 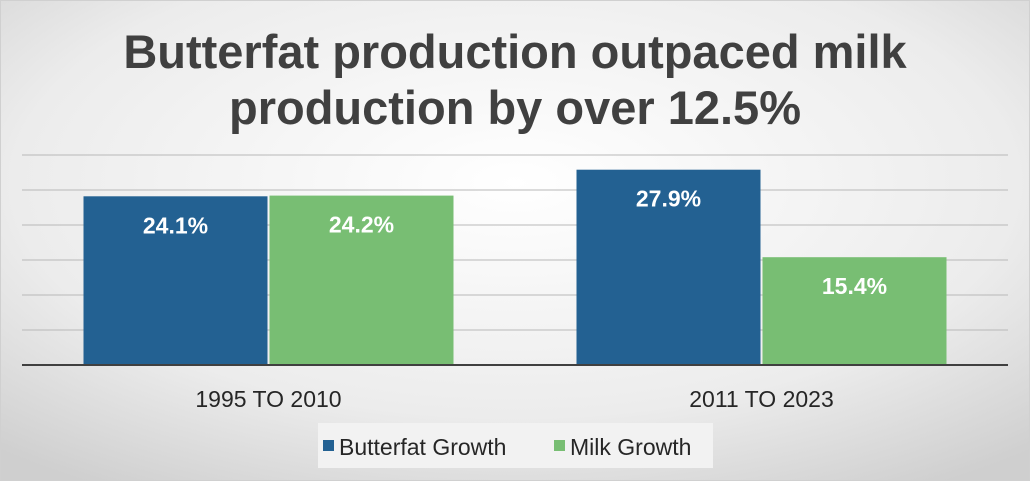 I want to click on data-label: 24.2%, so click(x=361, y=225).